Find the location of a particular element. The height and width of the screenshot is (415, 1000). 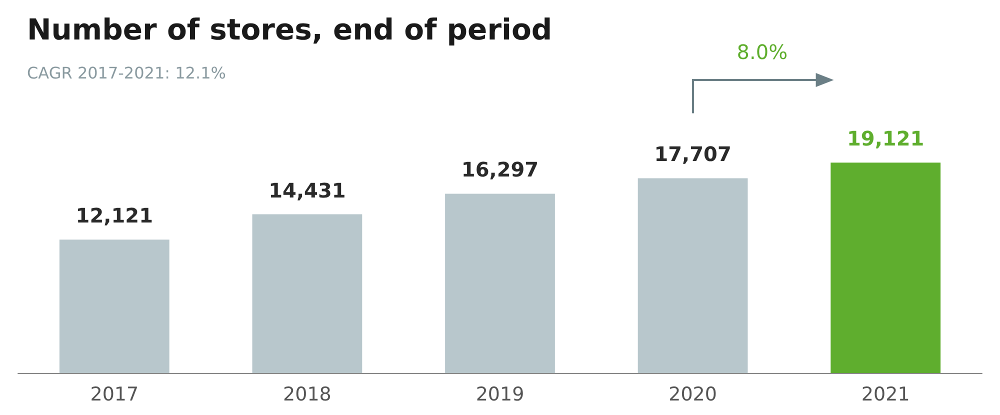

data-label: 19,121 is located at coordinates (885, 138).